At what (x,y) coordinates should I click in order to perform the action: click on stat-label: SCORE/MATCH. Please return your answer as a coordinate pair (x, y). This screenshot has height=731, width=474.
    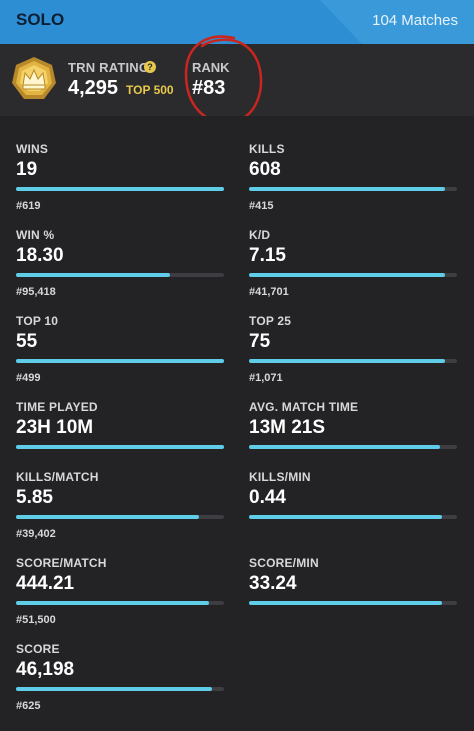
    Looking at the image, I should click on (61, 563).